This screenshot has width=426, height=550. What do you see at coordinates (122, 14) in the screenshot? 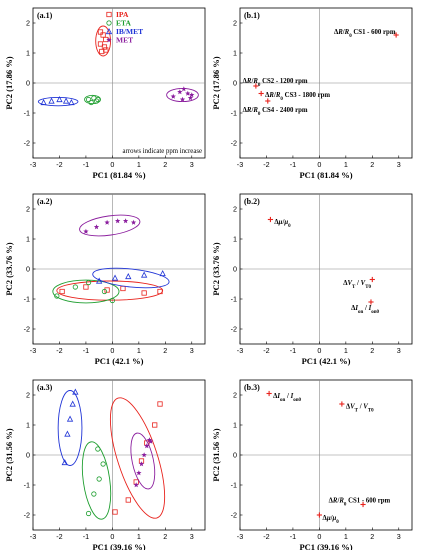
I see `legend-label: IPA` at bounding box center [122, 14].